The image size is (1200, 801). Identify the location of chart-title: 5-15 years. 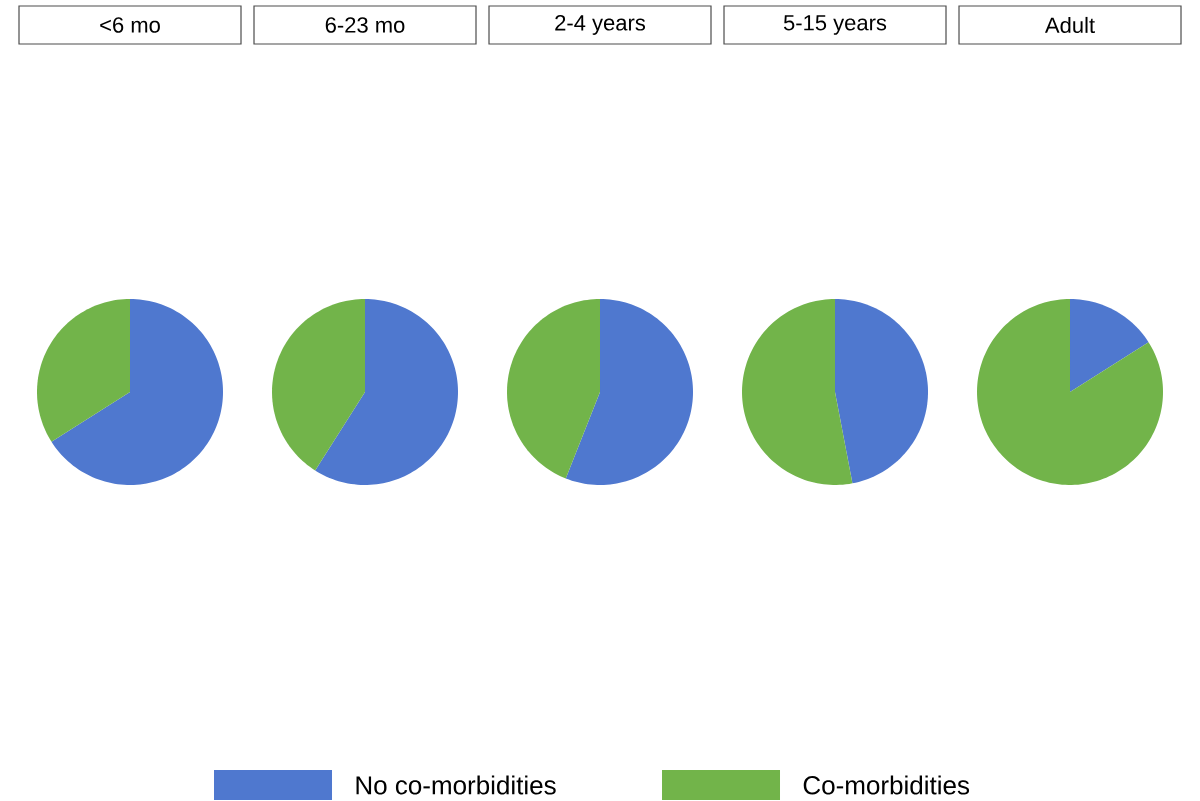
(835, 25).